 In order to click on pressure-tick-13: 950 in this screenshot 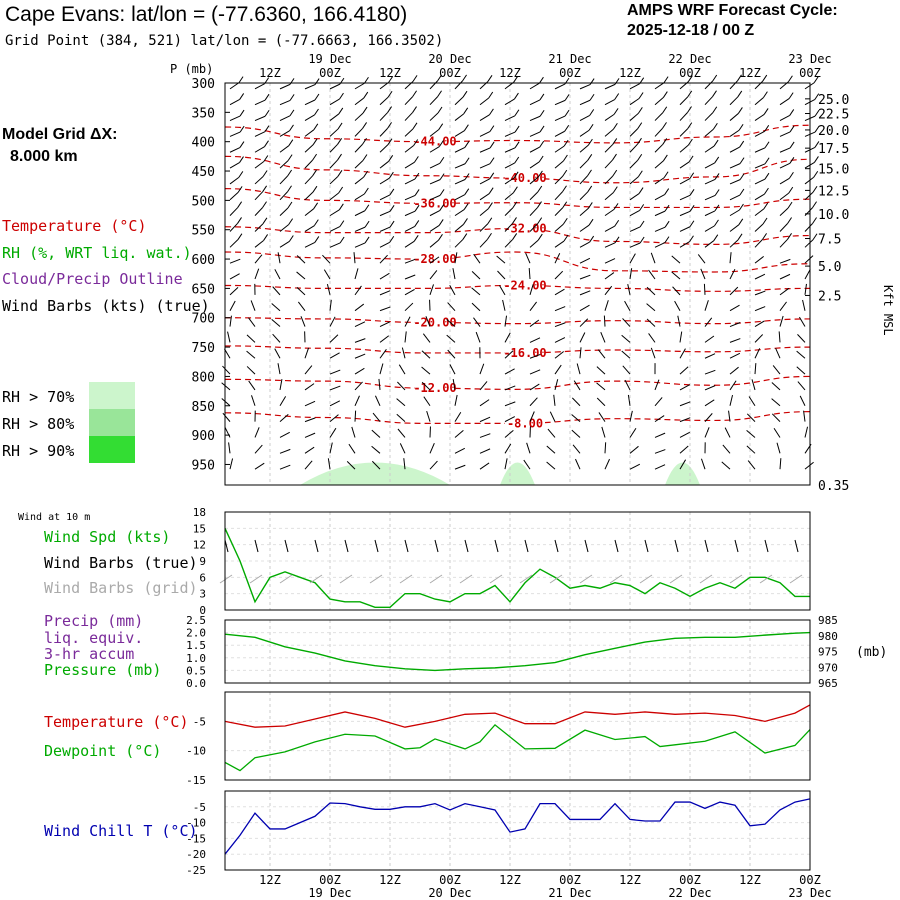, I will do `click(203, 465)`.